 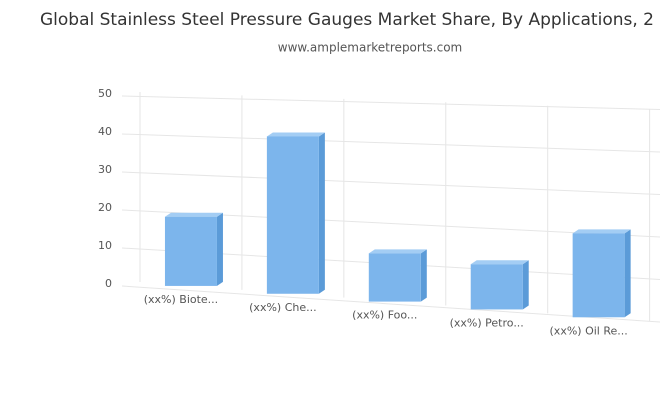 I want to click on chart-subtitle: www.amplemarketreports.com, so click(x=370, y=48).